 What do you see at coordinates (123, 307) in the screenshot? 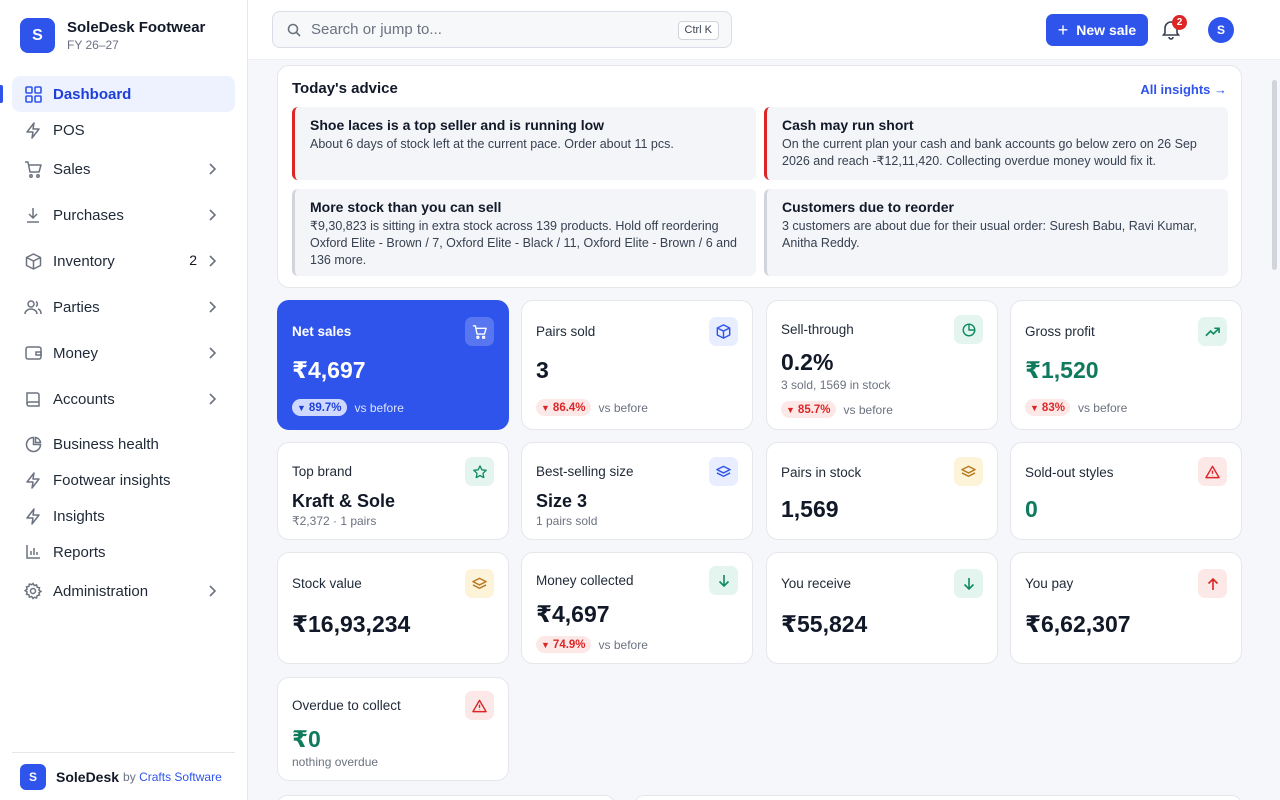
I see `nav-item-parties: Parties` at bounding box center [123, 307].